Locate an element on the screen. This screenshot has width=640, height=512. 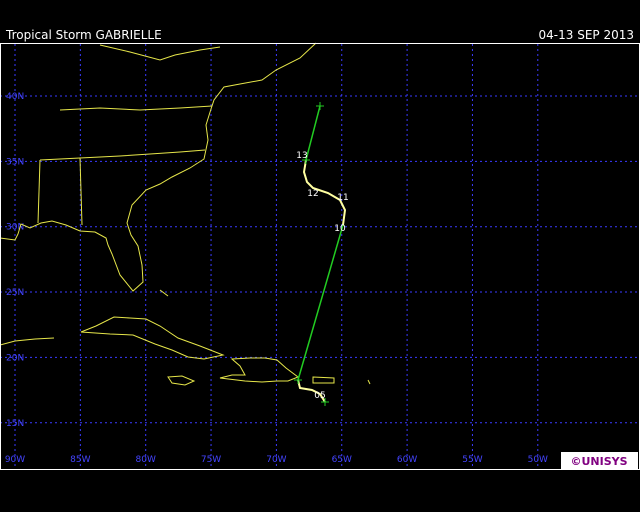
track-labels: 13 12 11 10 05 is located at coordinates (322, 276).